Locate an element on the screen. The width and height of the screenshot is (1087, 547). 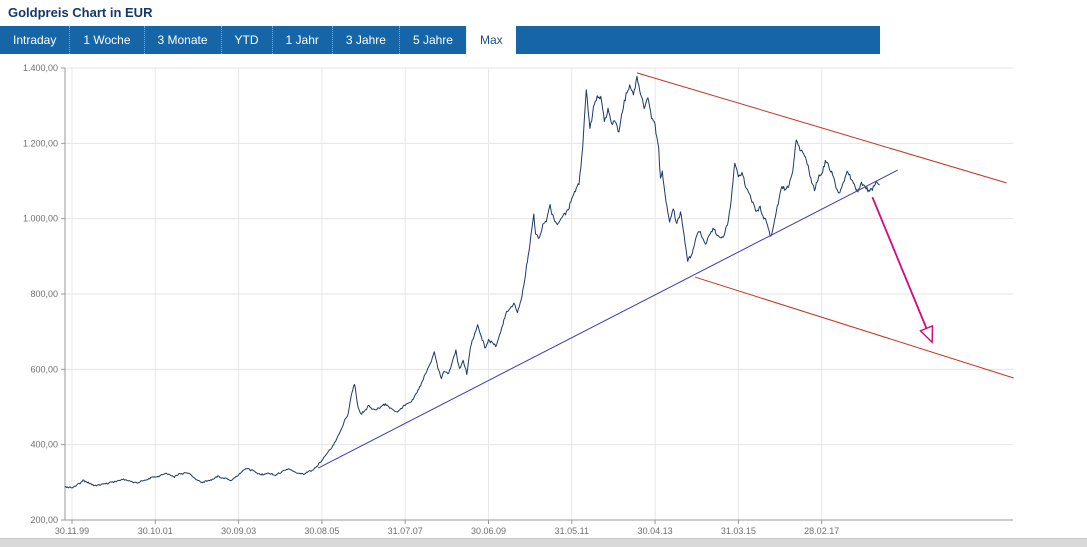
bottom-scroll-strip is located at coordinates (543, 542).